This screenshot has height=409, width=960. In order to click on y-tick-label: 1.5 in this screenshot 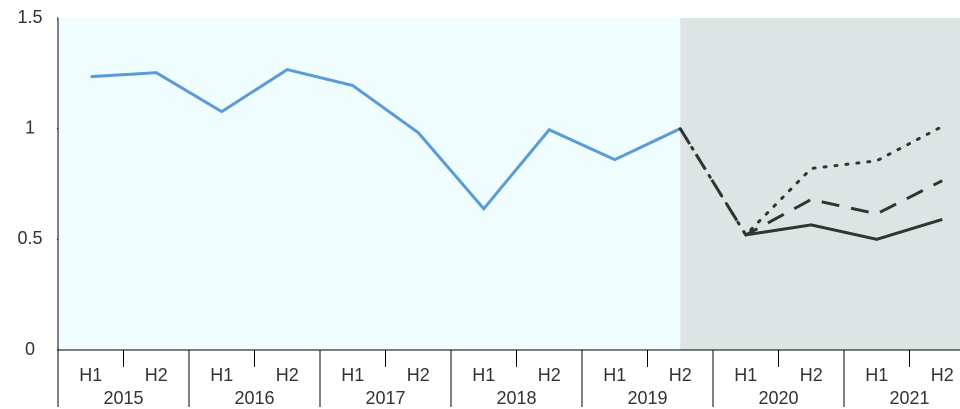, I will do `click(29, 17)`.